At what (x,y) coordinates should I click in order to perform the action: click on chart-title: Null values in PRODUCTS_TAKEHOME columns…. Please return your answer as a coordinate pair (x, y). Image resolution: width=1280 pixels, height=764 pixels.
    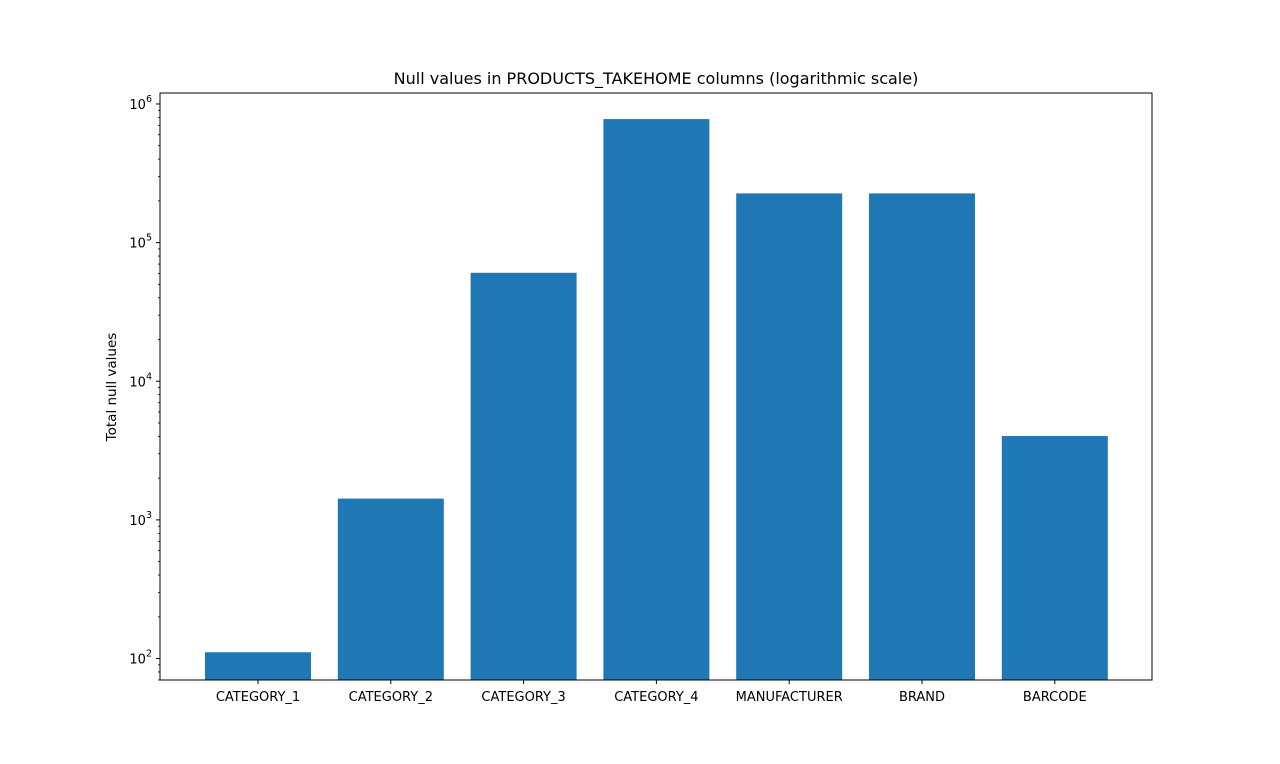
    Looking at the image, I should click on (656, 79).